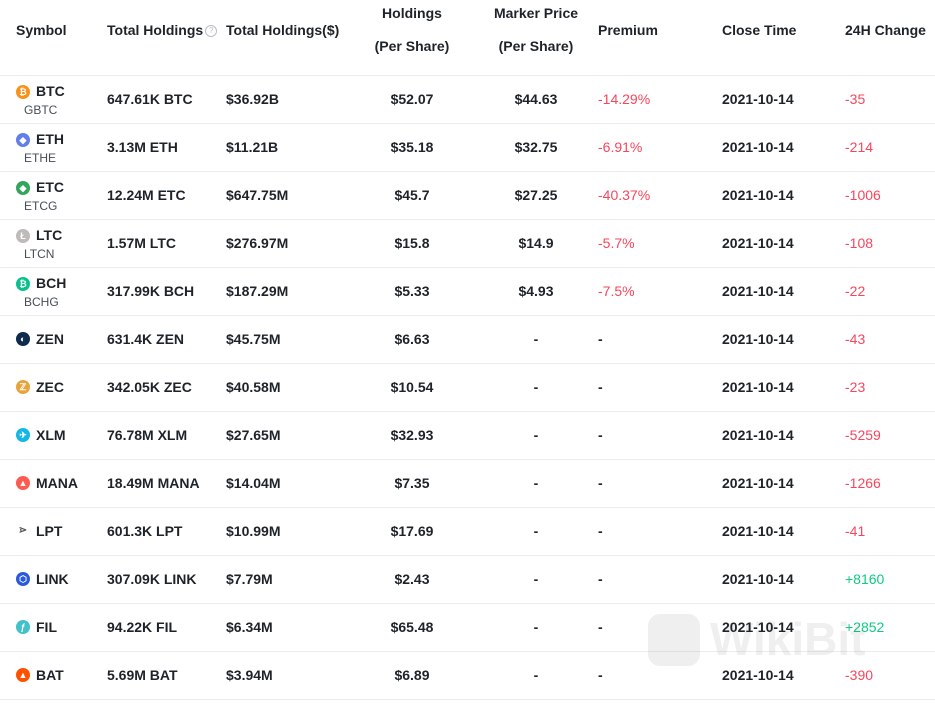  Describe the element at coordinates (57, 483) in the screenshot. I see `symbol-name: MANA` at that location.